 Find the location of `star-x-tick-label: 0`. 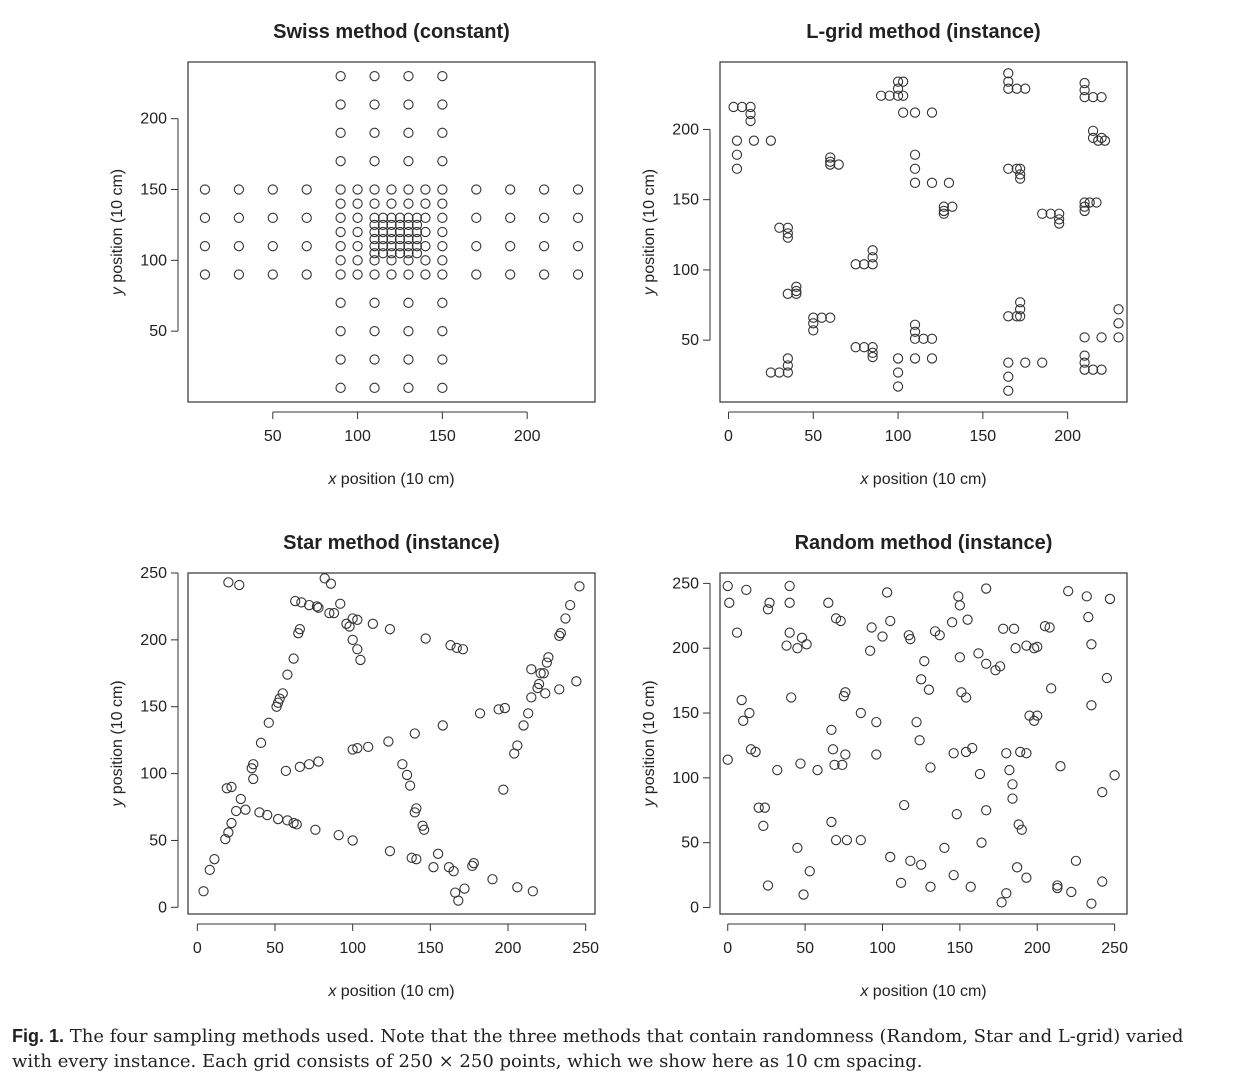

star-x-tick-label: 0 is located at coordinates (197, 948).